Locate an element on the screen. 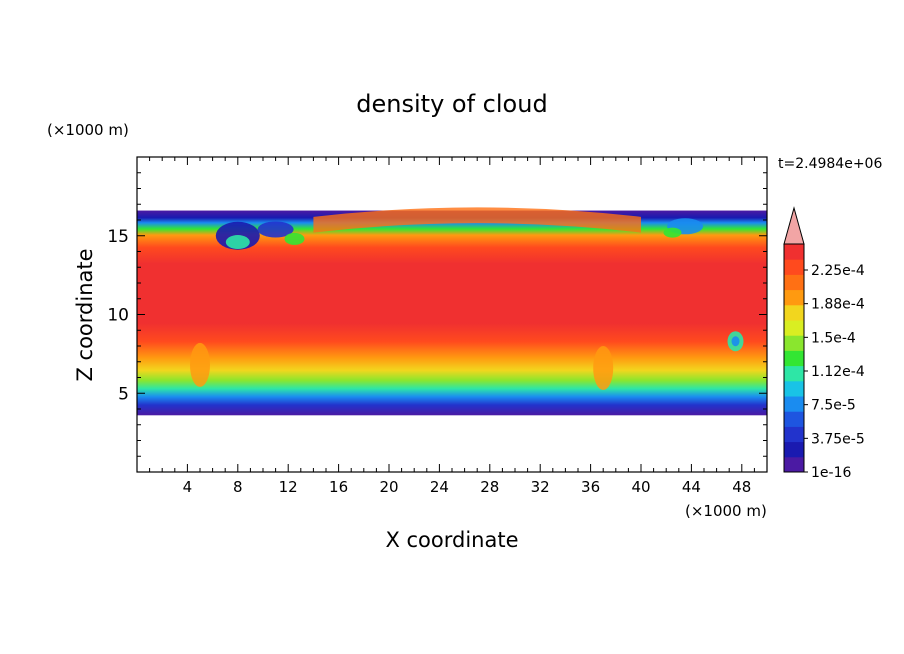 This screenshot has width=904, height=654. x-tick-label: 20 is located at coordinates (388, 487).